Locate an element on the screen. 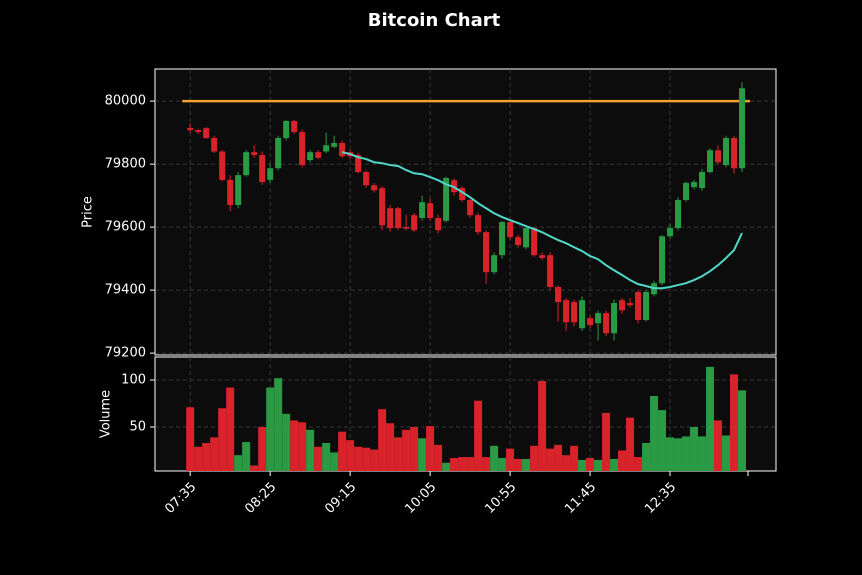 The width and height of the screenshot is (862, 575). moving-average-line is located at coordinates (542, 220).